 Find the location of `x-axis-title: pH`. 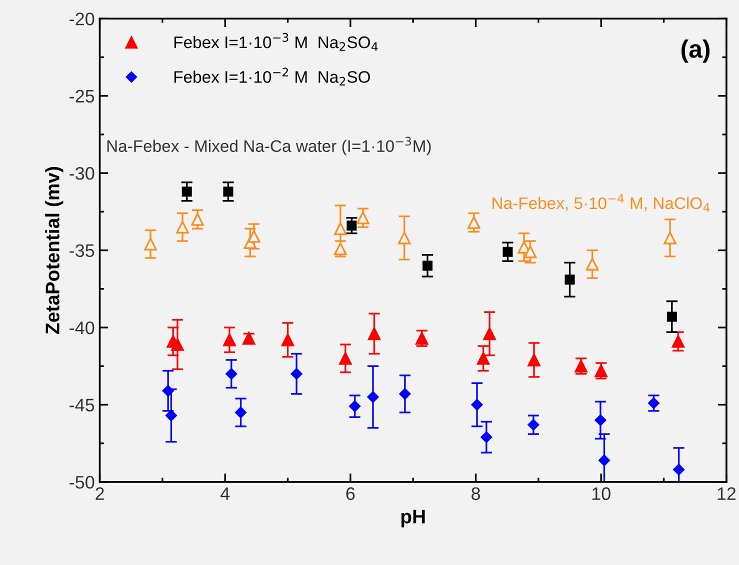

x-axis-title: pH is located at coordinates (413, 519).